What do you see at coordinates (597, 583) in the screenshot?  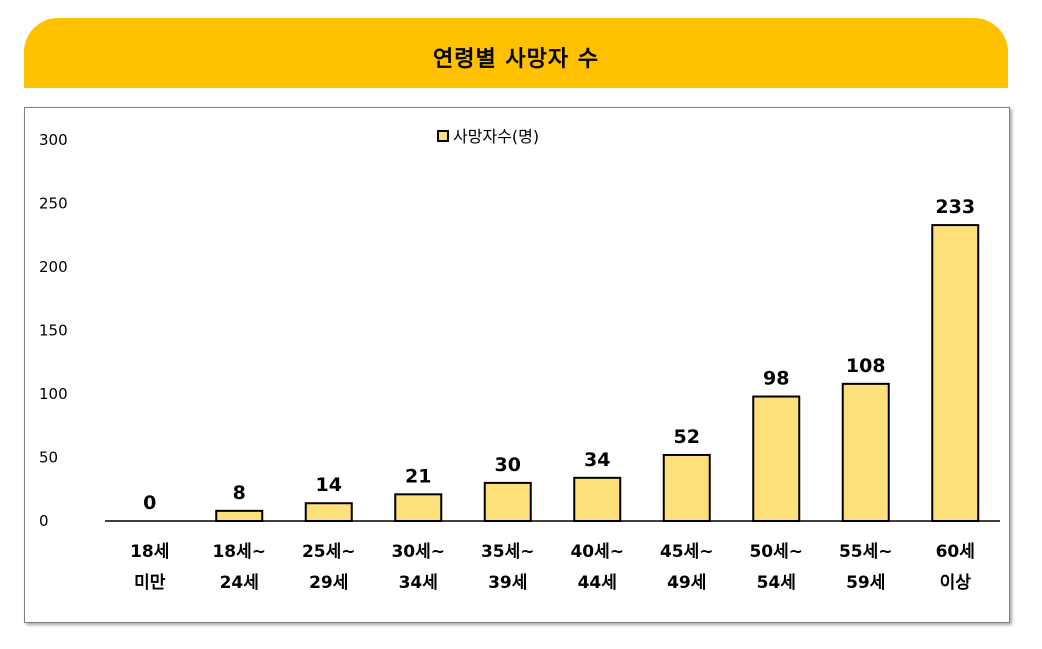 I see `x-tick-label: 44세` at bounding box center [597, 583].